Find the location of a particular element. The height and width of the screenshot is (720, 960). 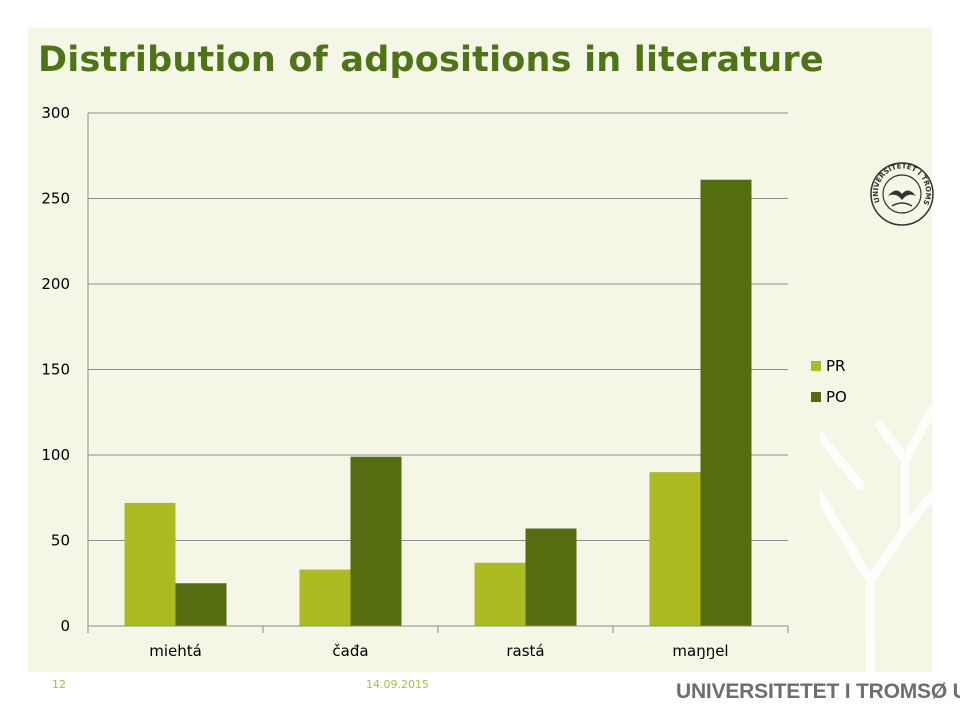

svg-text: UNIVERSITETET I TROMSØ is located at coordinates (900, 183).